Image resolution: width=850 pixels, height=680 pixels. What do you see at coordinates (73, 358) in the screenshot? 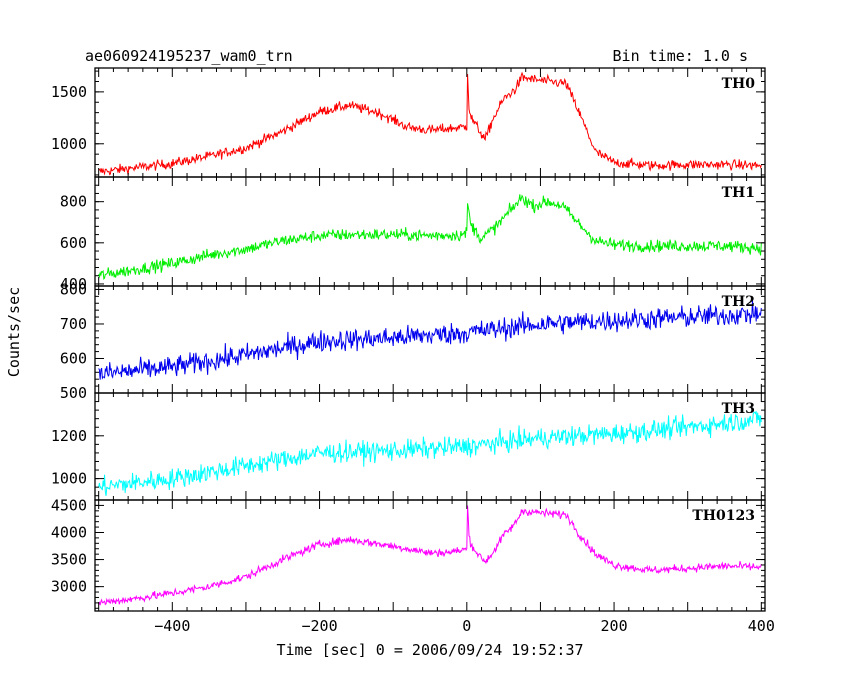
I see `y-tick-label-th2: 600` at bounding box center [73, 358].